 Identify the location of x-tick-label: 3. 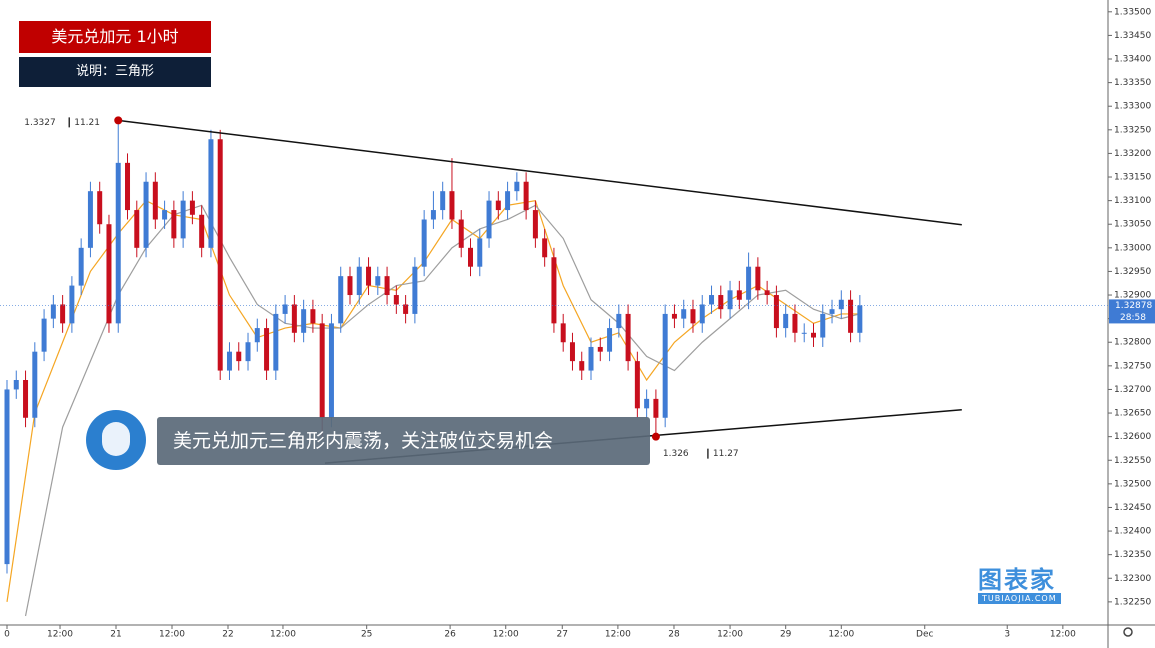
(1007, 635).